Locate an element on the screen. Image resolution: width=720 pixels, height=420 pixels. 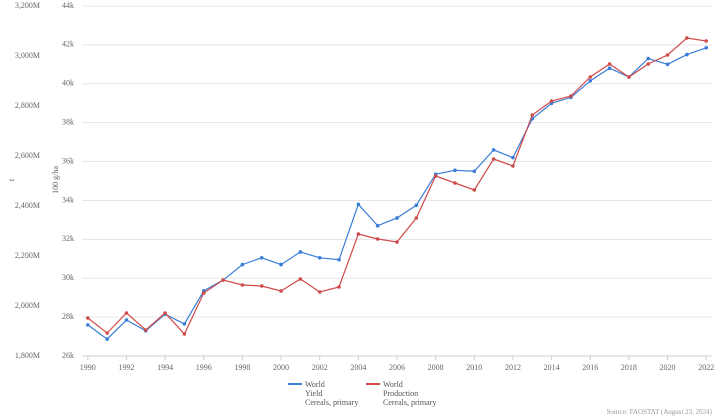
x-tick-label: 2000 is located at coordinates (281, 367).